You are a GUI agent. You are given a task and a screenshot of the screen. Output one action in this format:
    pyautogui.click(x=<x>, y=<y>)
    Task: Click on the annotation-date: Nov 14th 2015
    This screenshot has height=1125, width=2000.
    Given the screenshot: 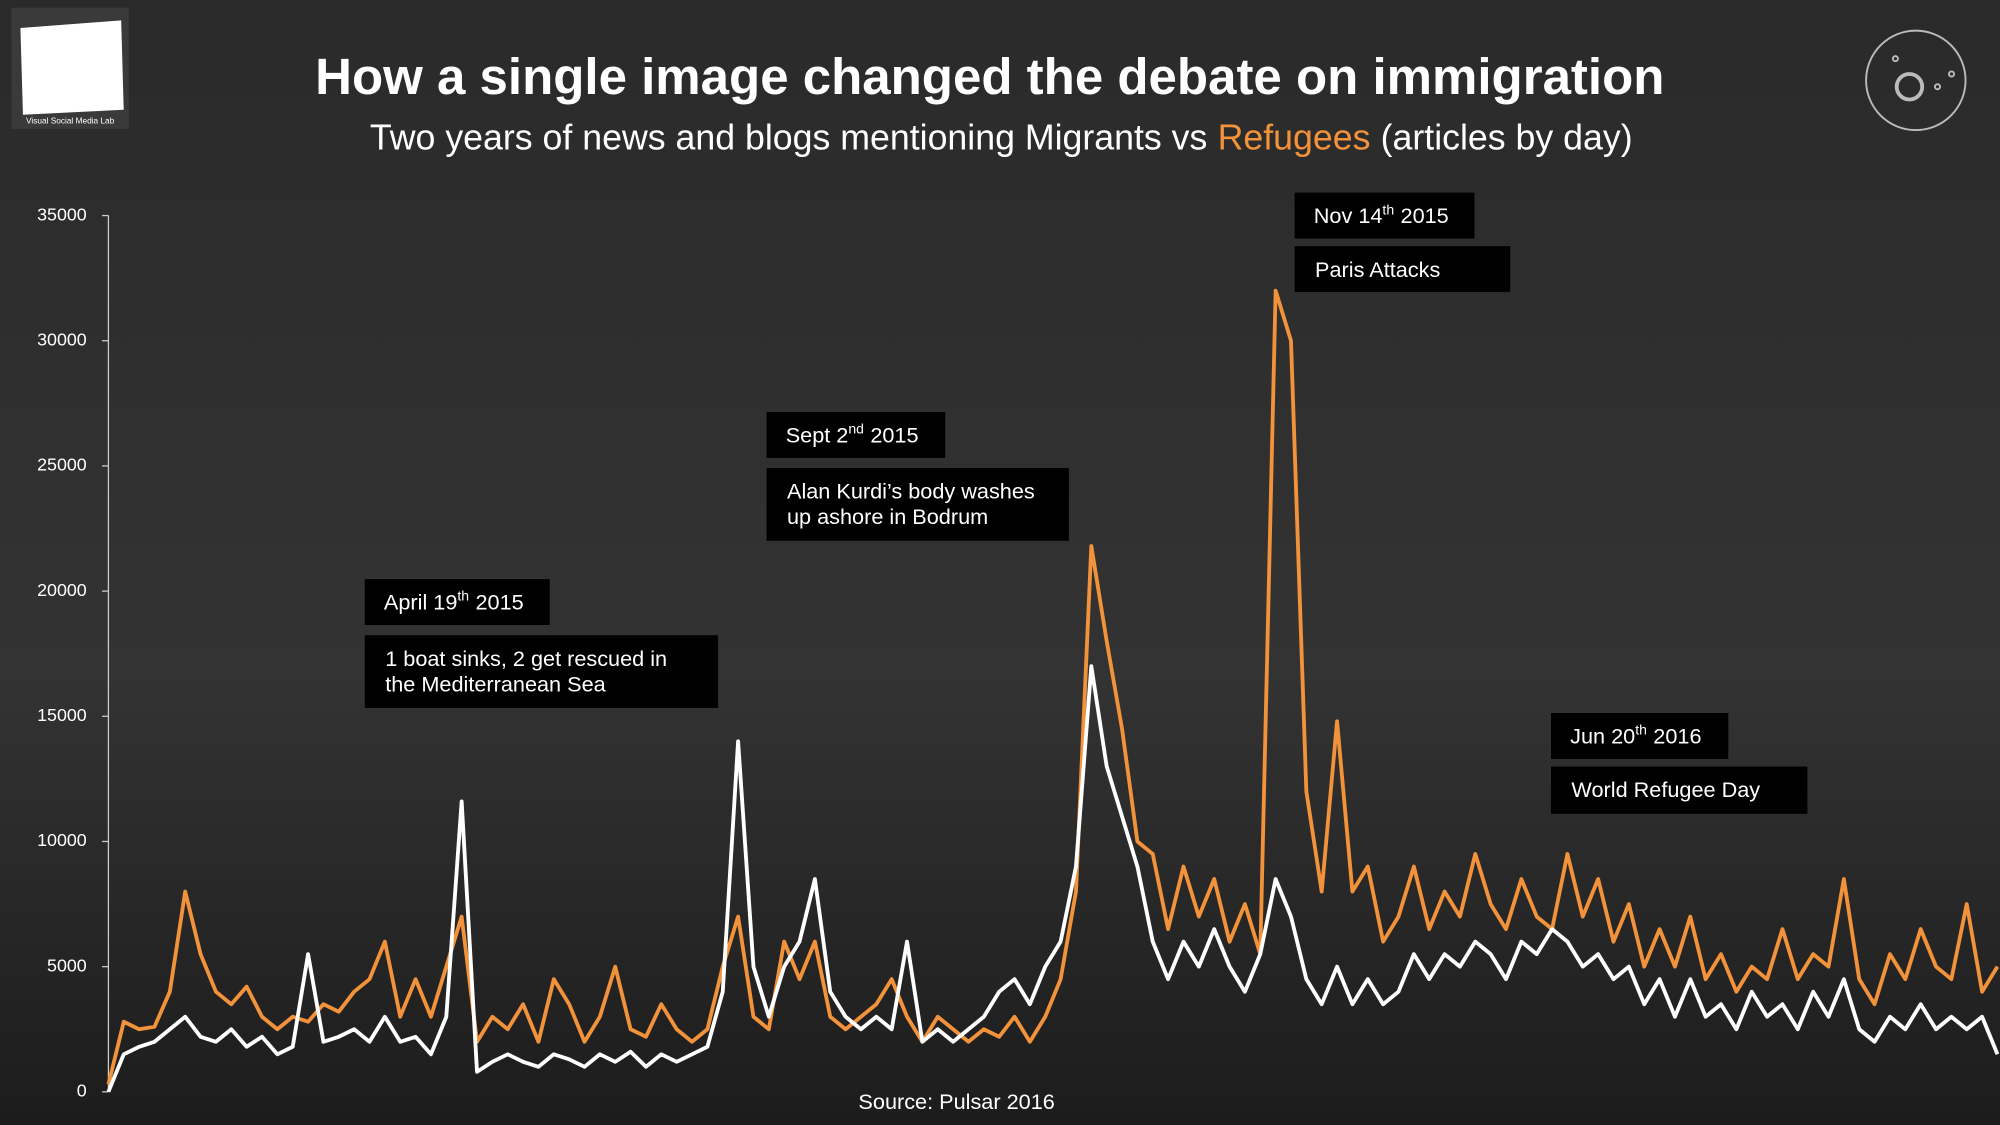 What is the action you would take?
    pyautogui.click(x=1381, y=214)
    